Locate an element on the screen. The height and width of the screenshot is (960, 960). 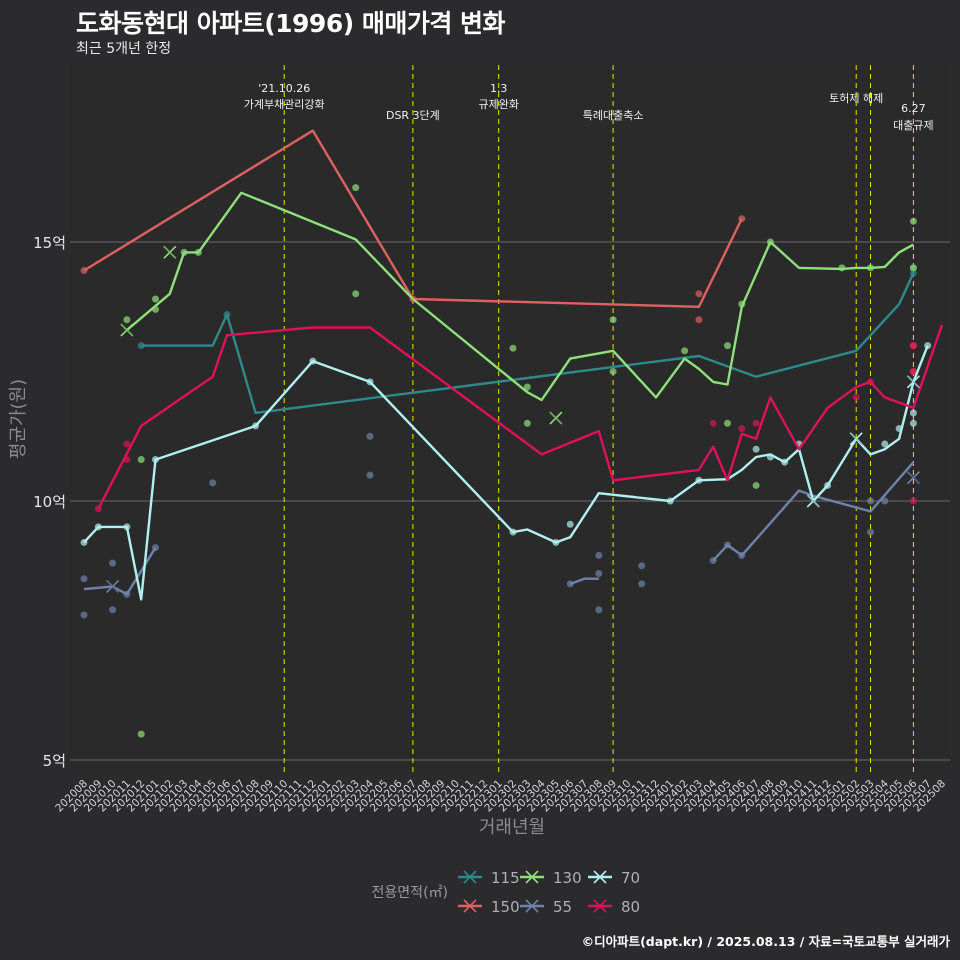
y-axis-label: 평균가(원) is located at coordinates (18, 419).